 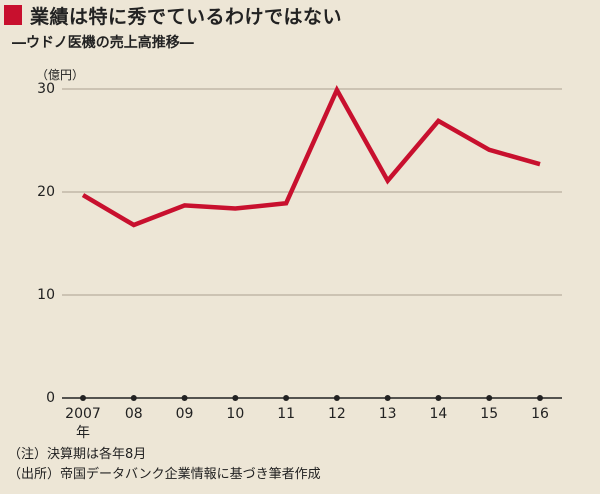 I want to click on x-tick-label-09: 09, so click(x=185, y=414).